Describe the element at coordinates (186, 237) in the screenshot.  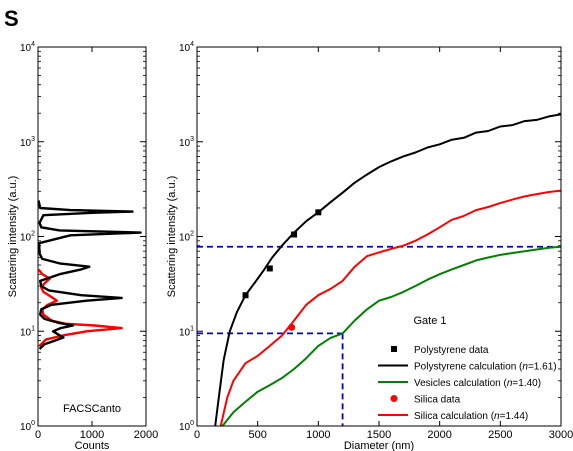
I see `right-y-tick-label: 10²` at that location.